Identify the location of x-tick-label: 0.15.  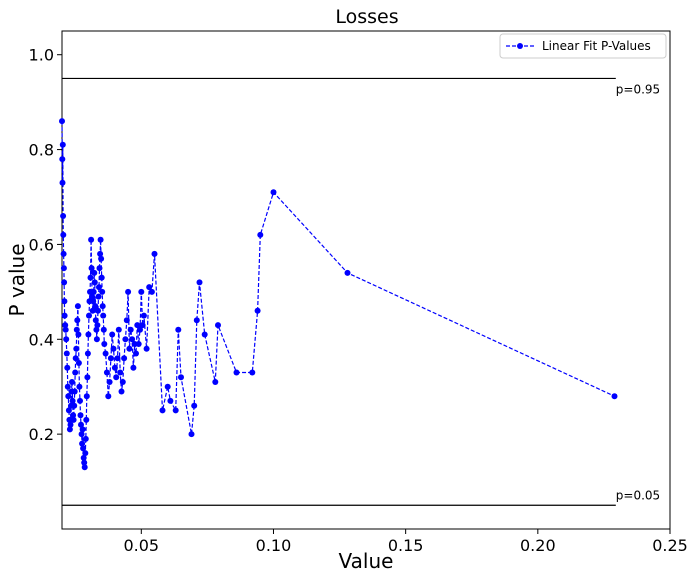
(406, 545).